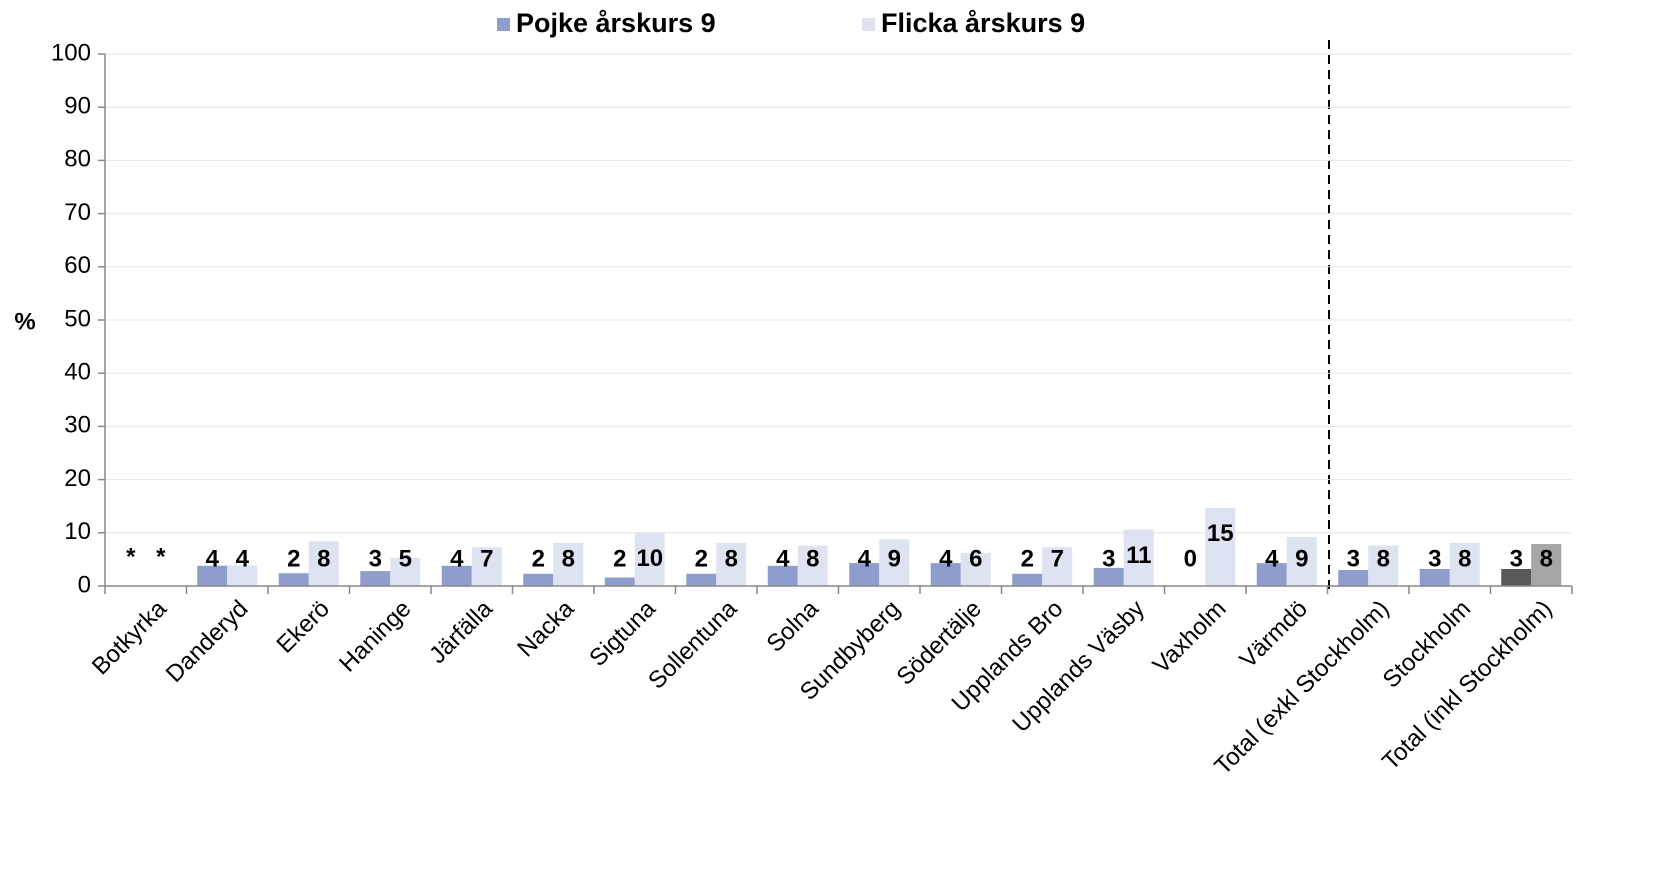 The height and width of the screenshot is (881, 1669). Describe the element at coordinates (71, 52) in the screenshot. I see `y-tick-label: 100` at that location.